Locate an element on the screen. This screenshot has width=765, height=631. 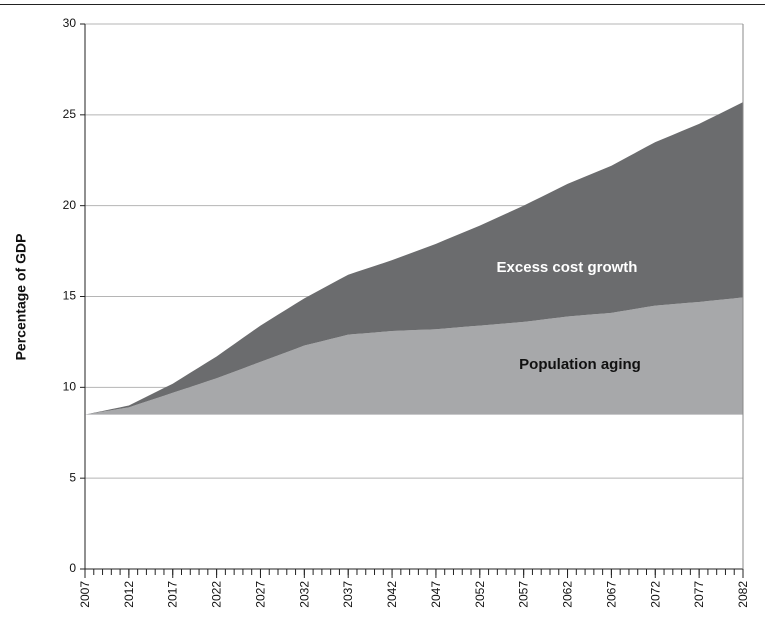
y-axis-label: Percentage of GDP is located at coordinates (21, 297).